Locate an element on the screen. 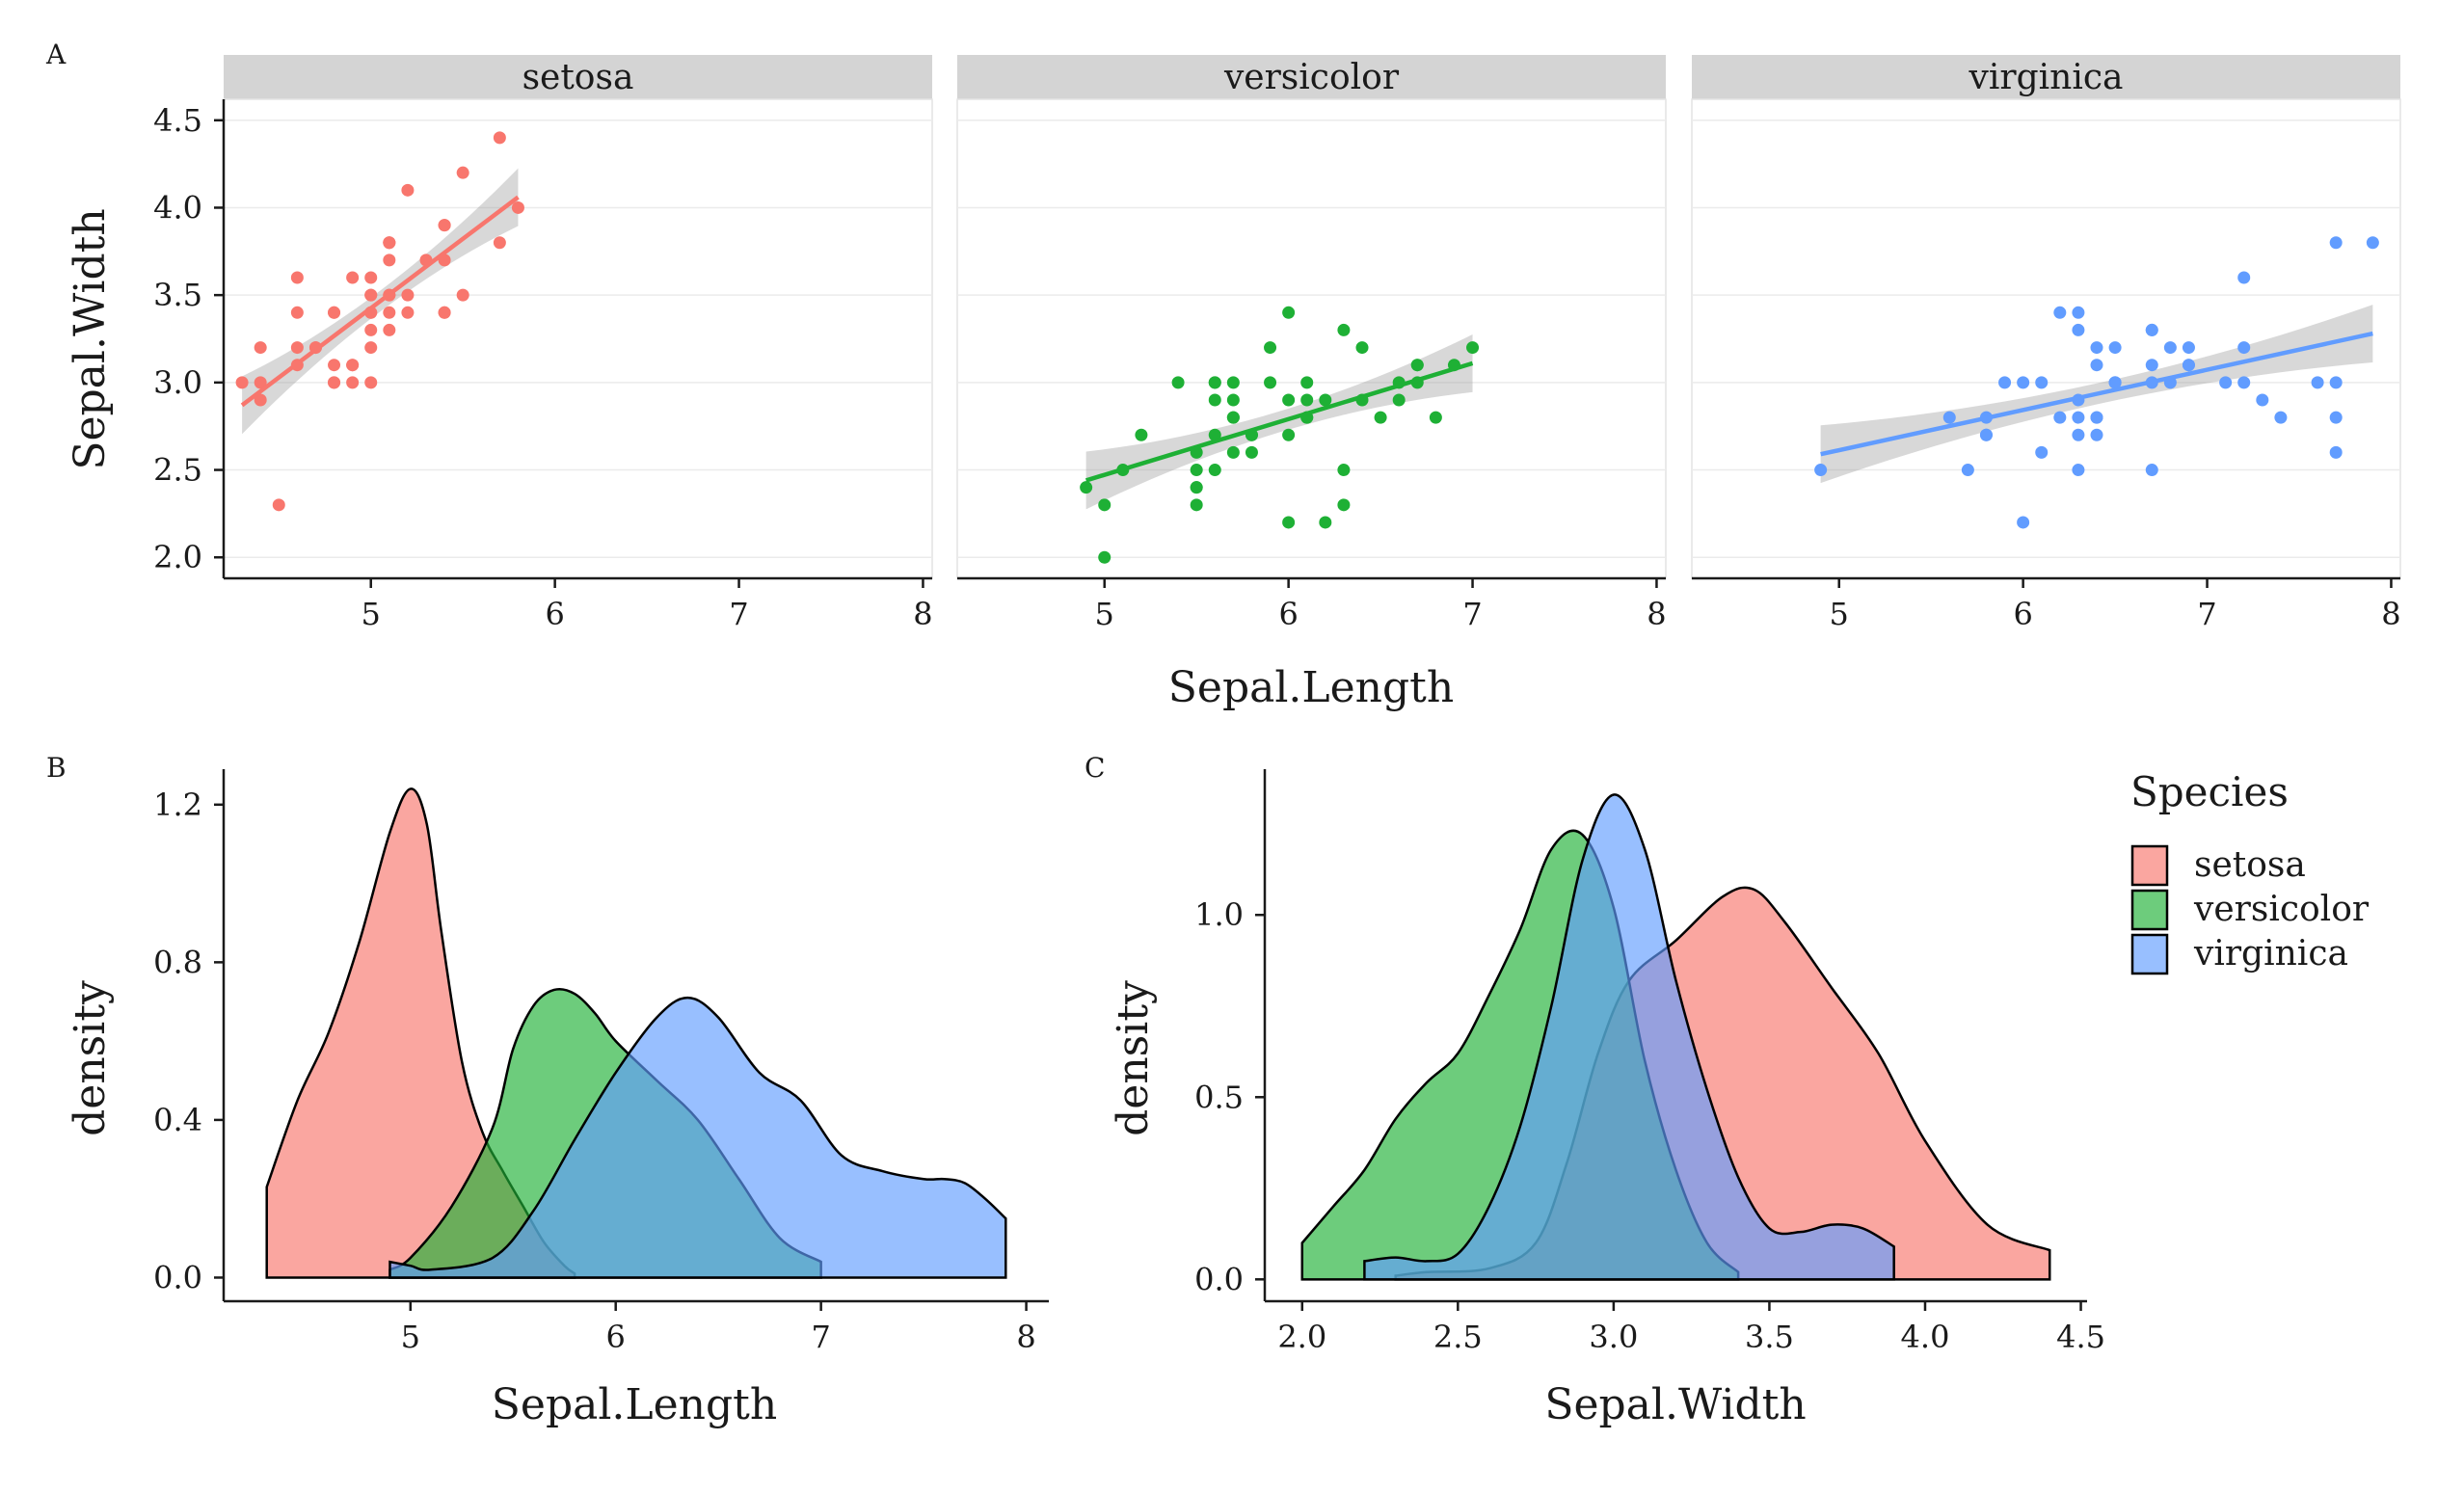 This screenshot has height=1494, width=2464. x-tick-label: 4.0 is located at coordinates (1926, 1337).